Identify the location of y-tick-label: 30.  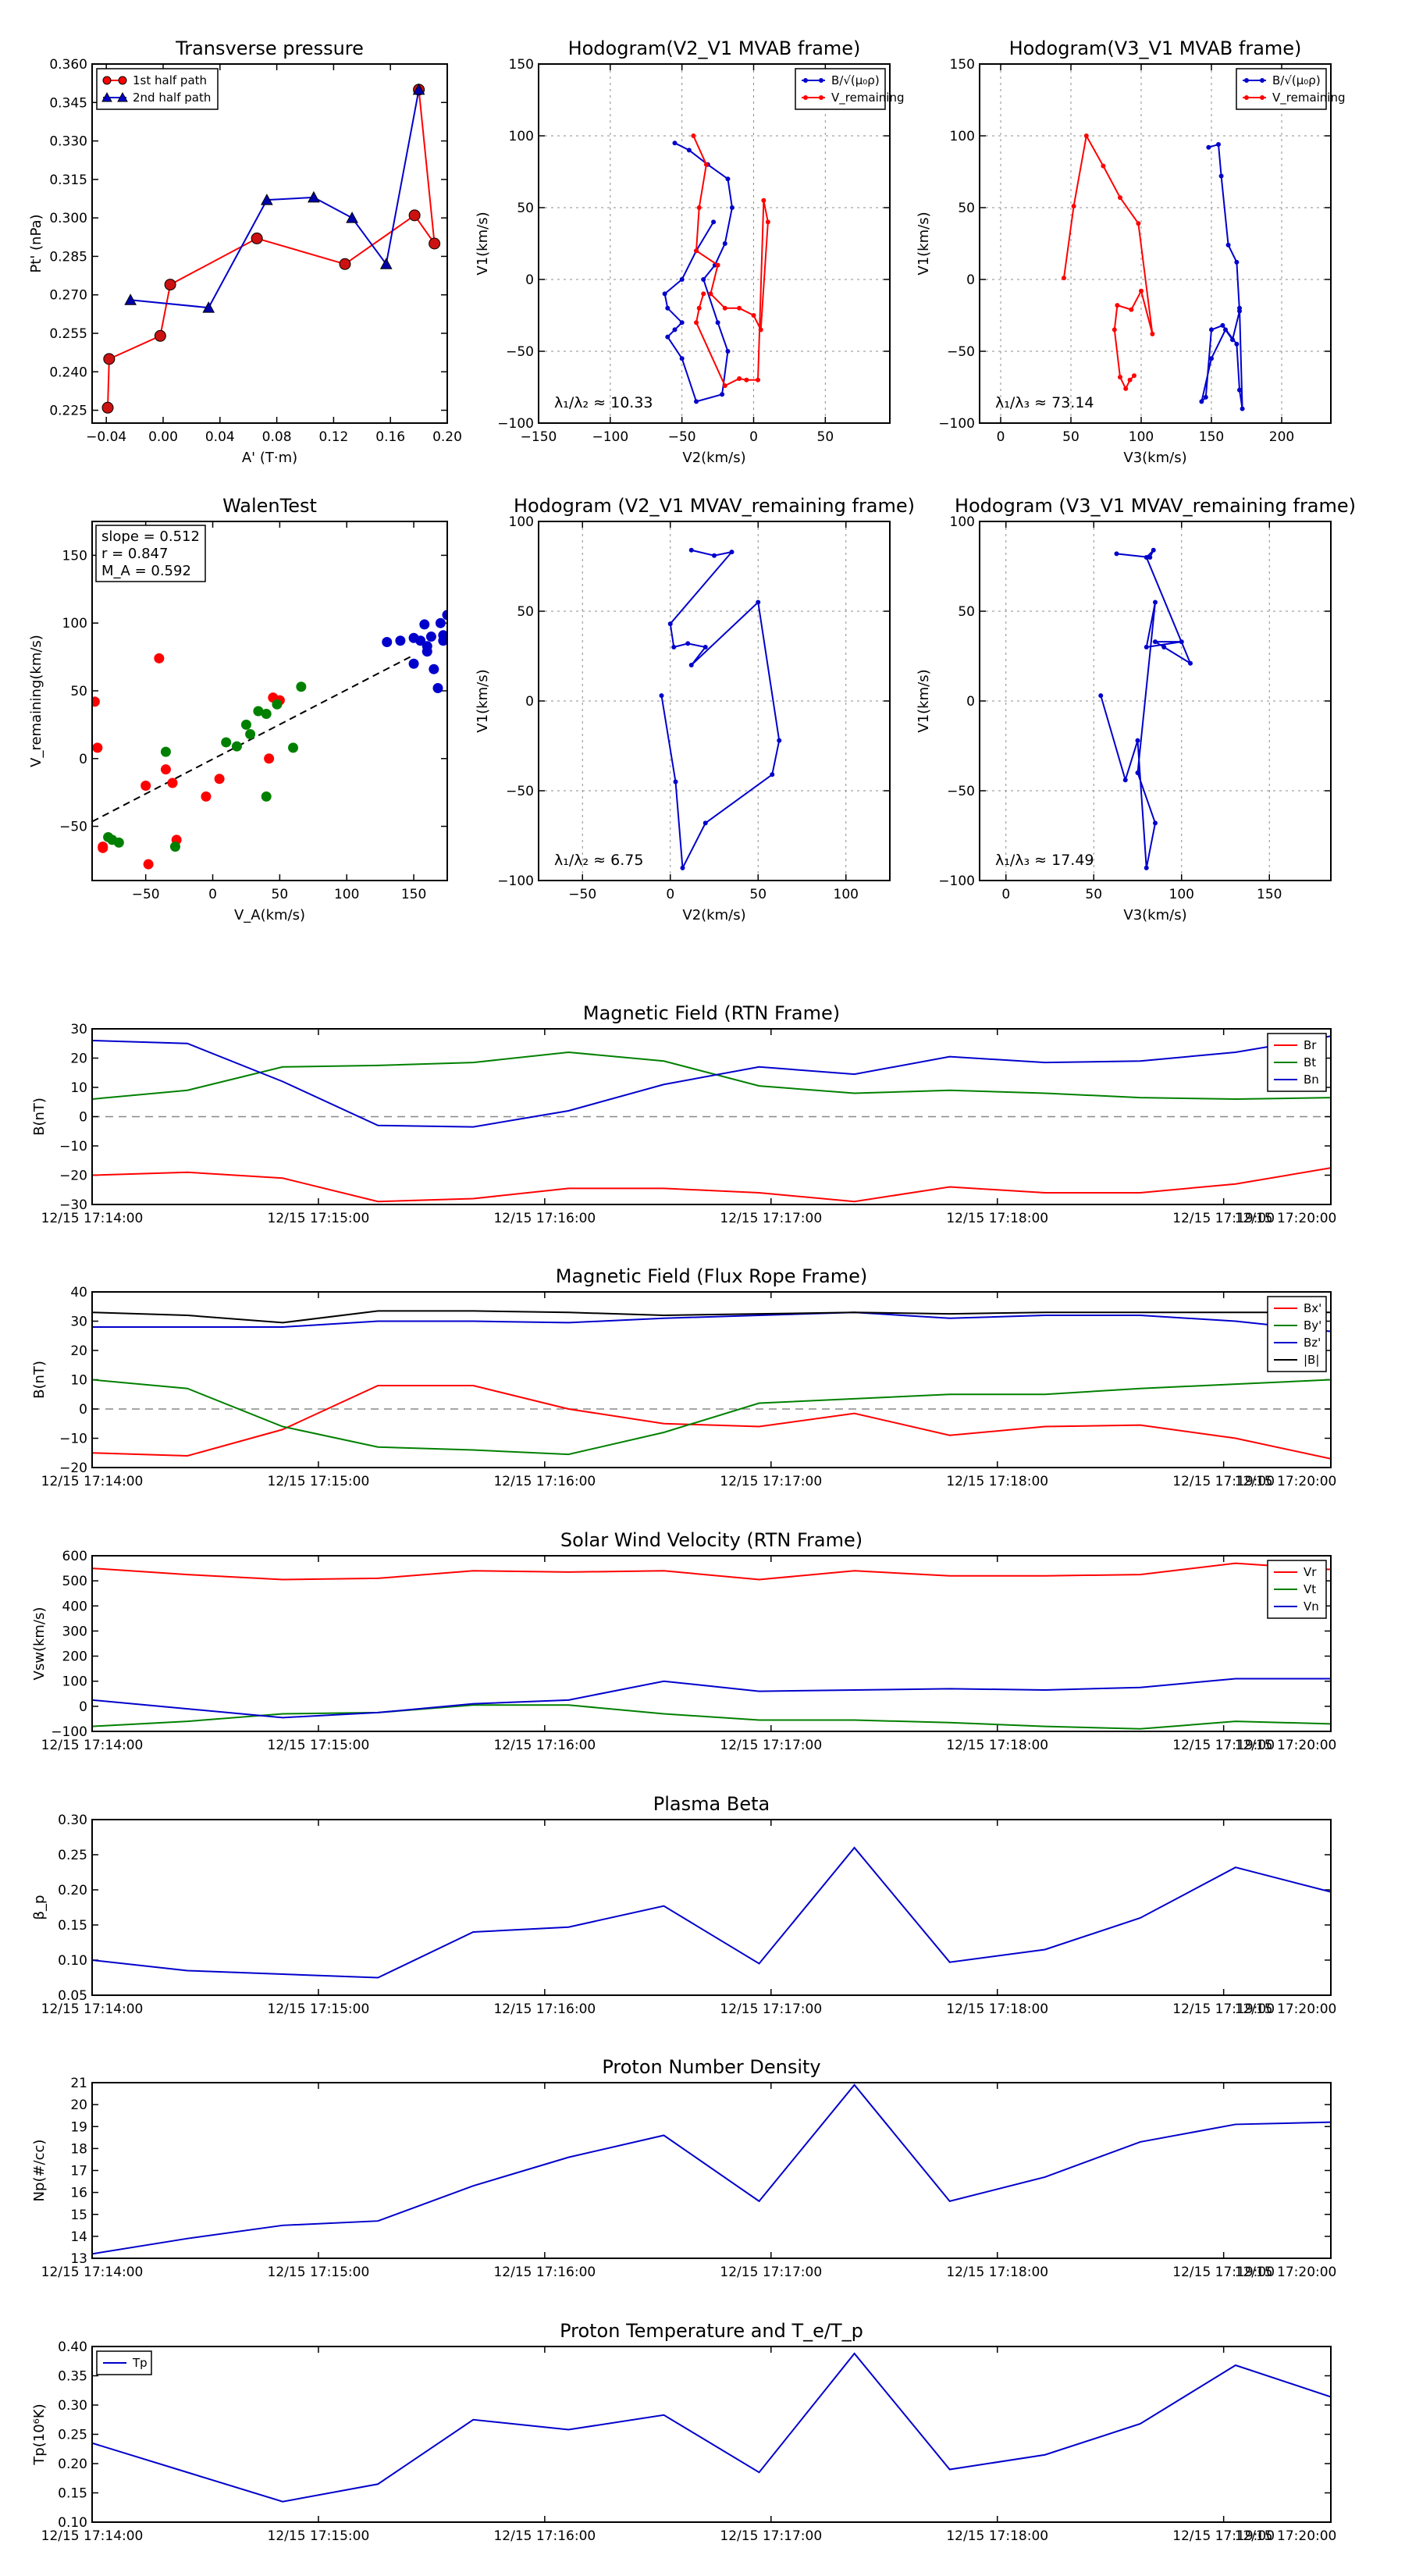
(78, 1322).